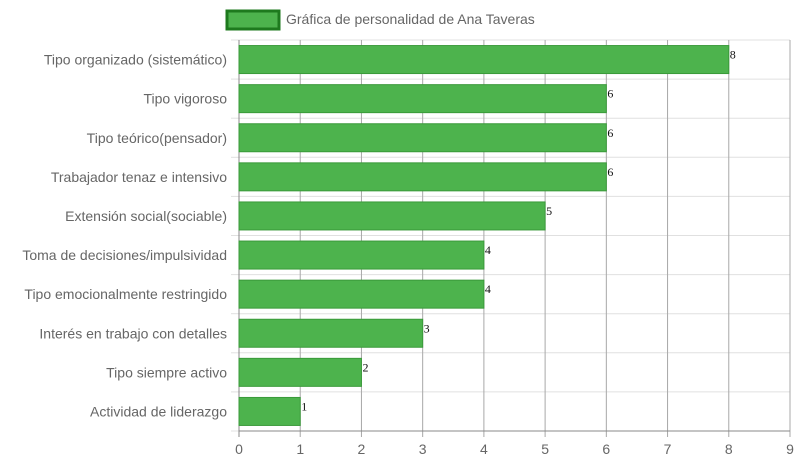  I want to click on data-label: 5, so click(549, 211).